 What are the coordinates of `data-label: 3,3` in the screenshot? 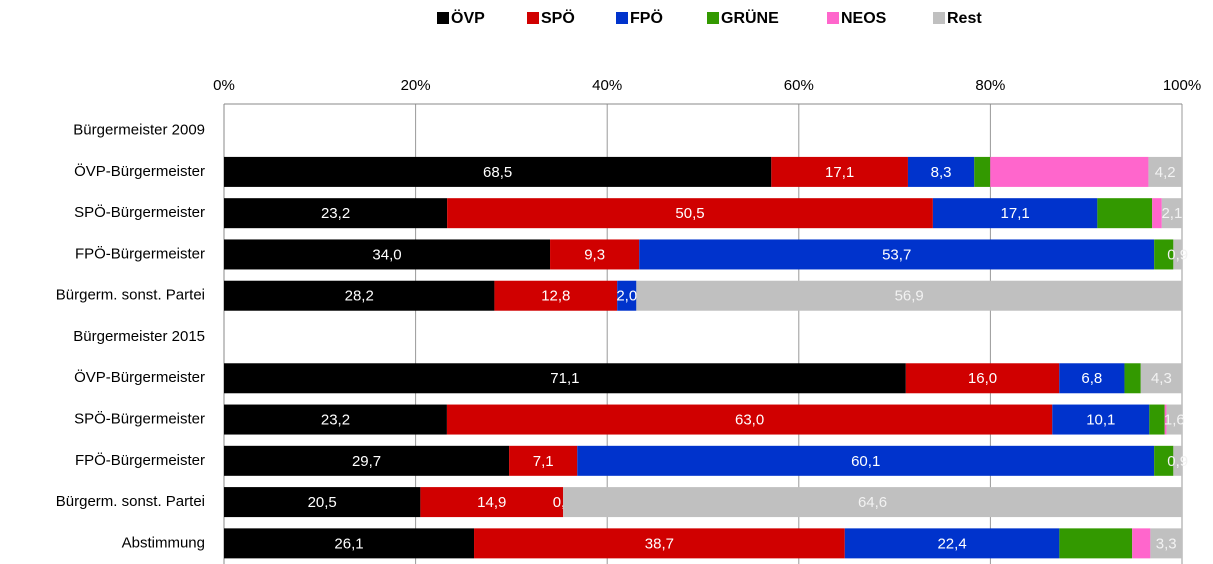 It's located at (1166, 543).